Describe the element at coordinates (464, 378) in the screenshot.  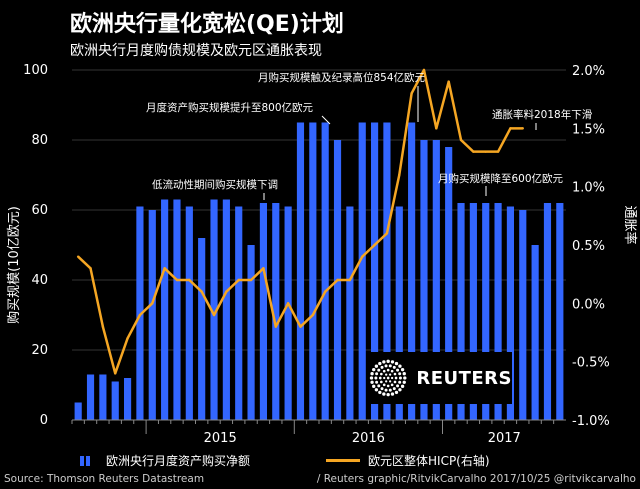
I see `reuters-wordmark: REUTERS` at that location.